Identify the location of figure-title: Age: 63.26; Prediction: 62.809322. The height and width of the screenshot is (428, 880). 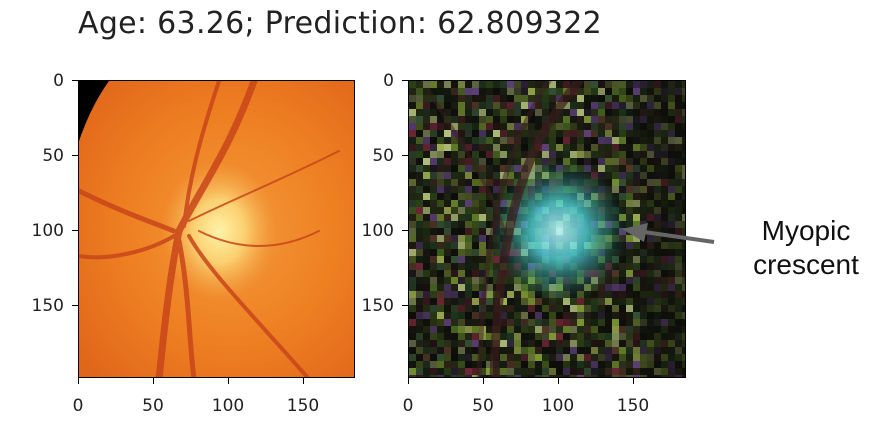
(340, 23).